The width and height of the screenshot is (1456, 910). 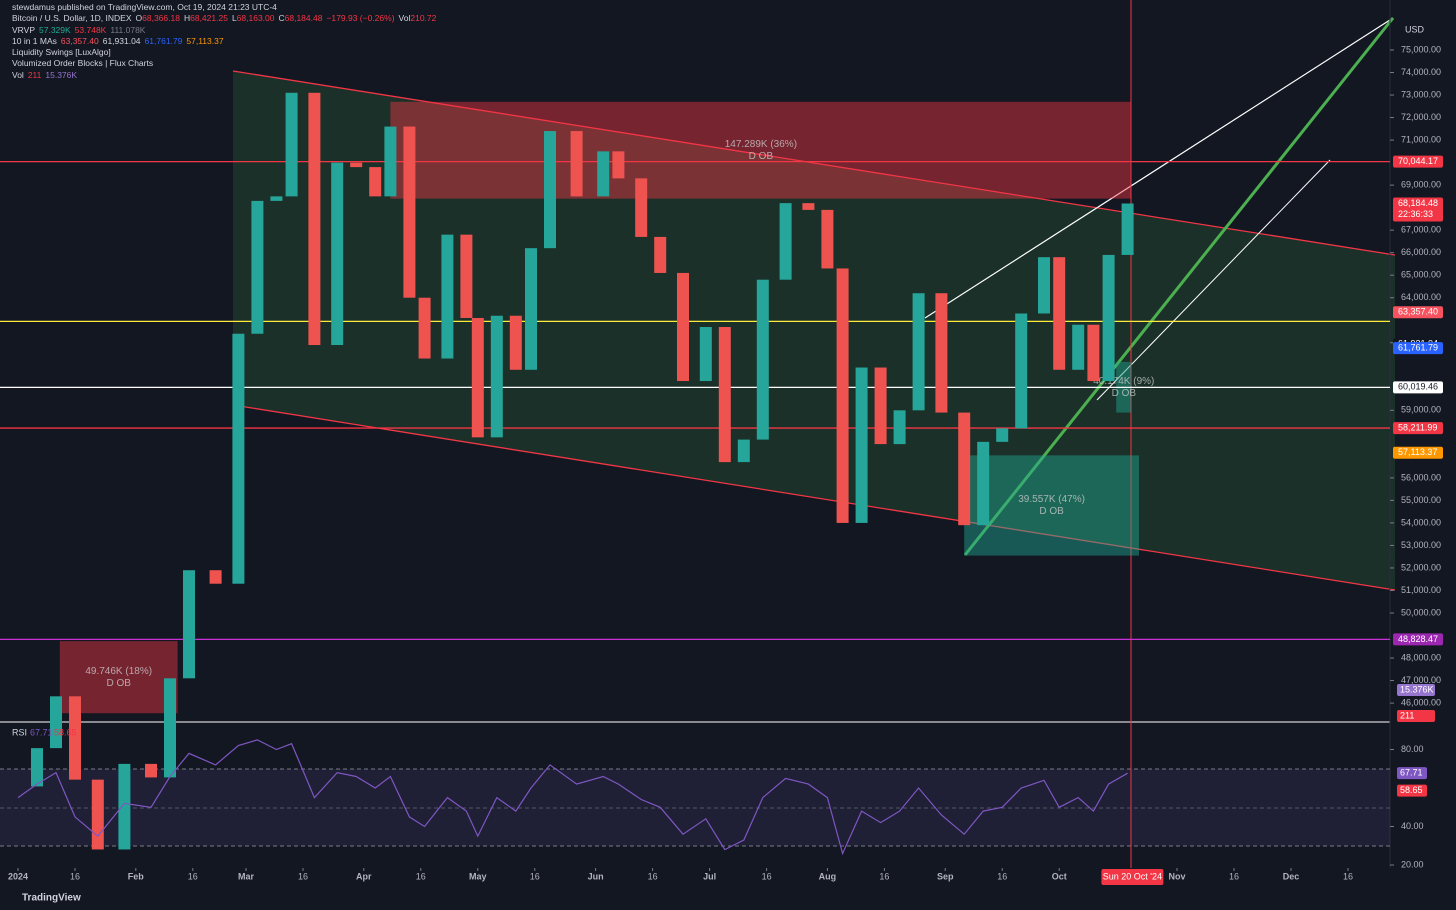 I want to click on change: −179.93 (−0.26%), so click(x=360, y=18).